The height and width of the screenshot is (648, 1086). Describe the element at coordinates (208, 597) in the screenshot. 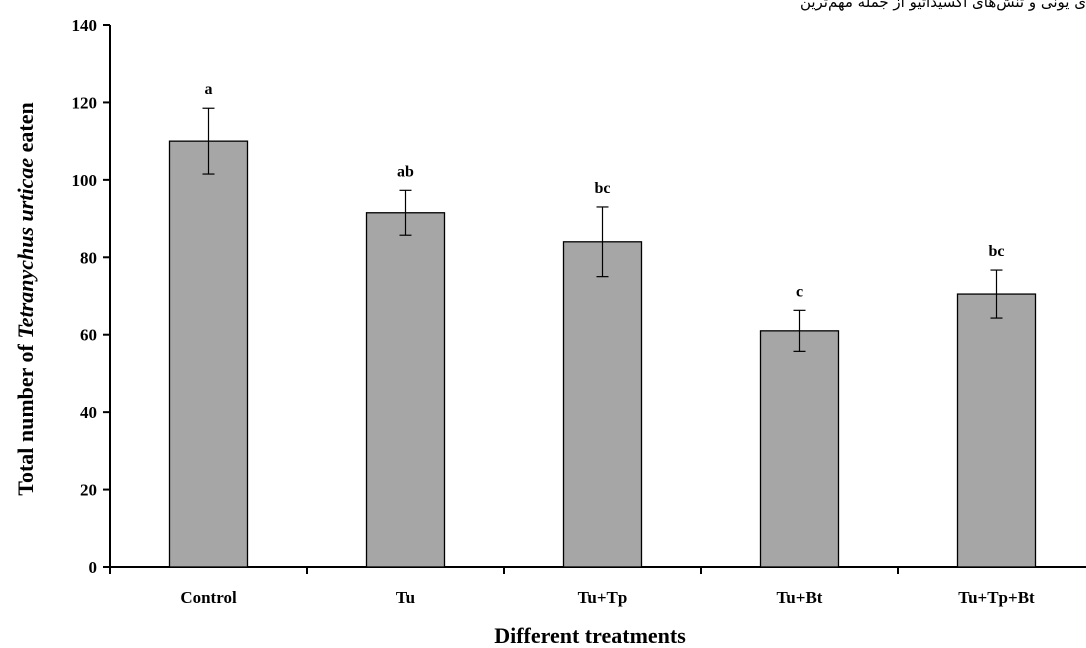

I see `category-label: Control` at that location.